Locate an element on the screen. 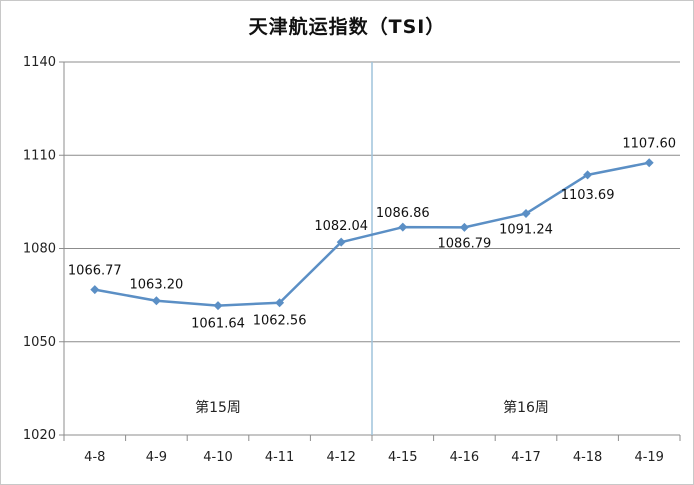  x-tick-label: 4-8 is located at coordinates (94, 457).